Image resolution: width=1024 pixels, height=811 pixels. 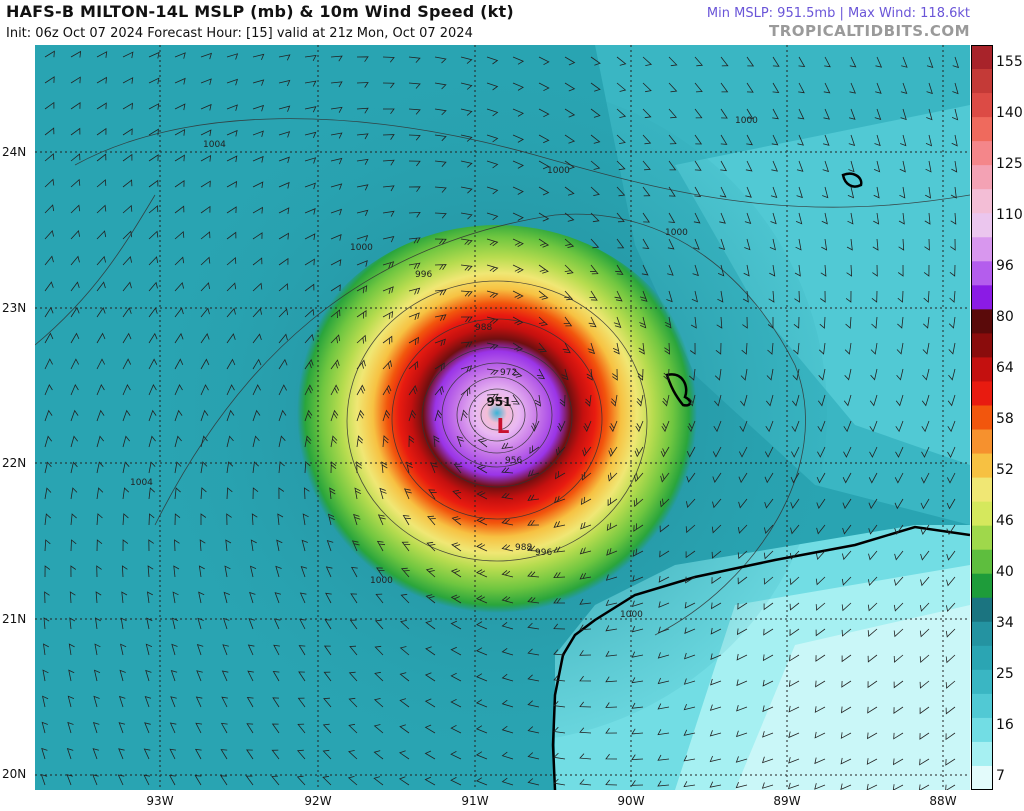 I want to click on colorbar-label-80: 80, so click(x=1005, y=317).